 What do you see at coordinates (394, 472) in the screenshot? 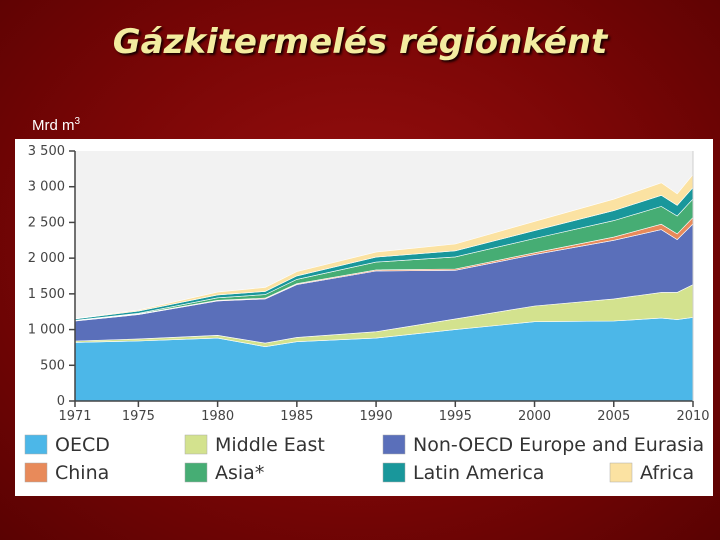
I see `legend-swatch-latin-america` at bounding box center [394, 472].